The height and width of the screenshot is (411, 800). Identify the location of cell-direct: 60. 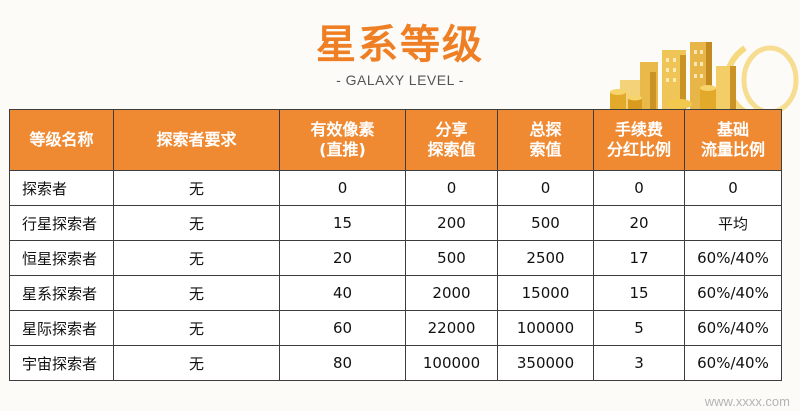
(342, 328).